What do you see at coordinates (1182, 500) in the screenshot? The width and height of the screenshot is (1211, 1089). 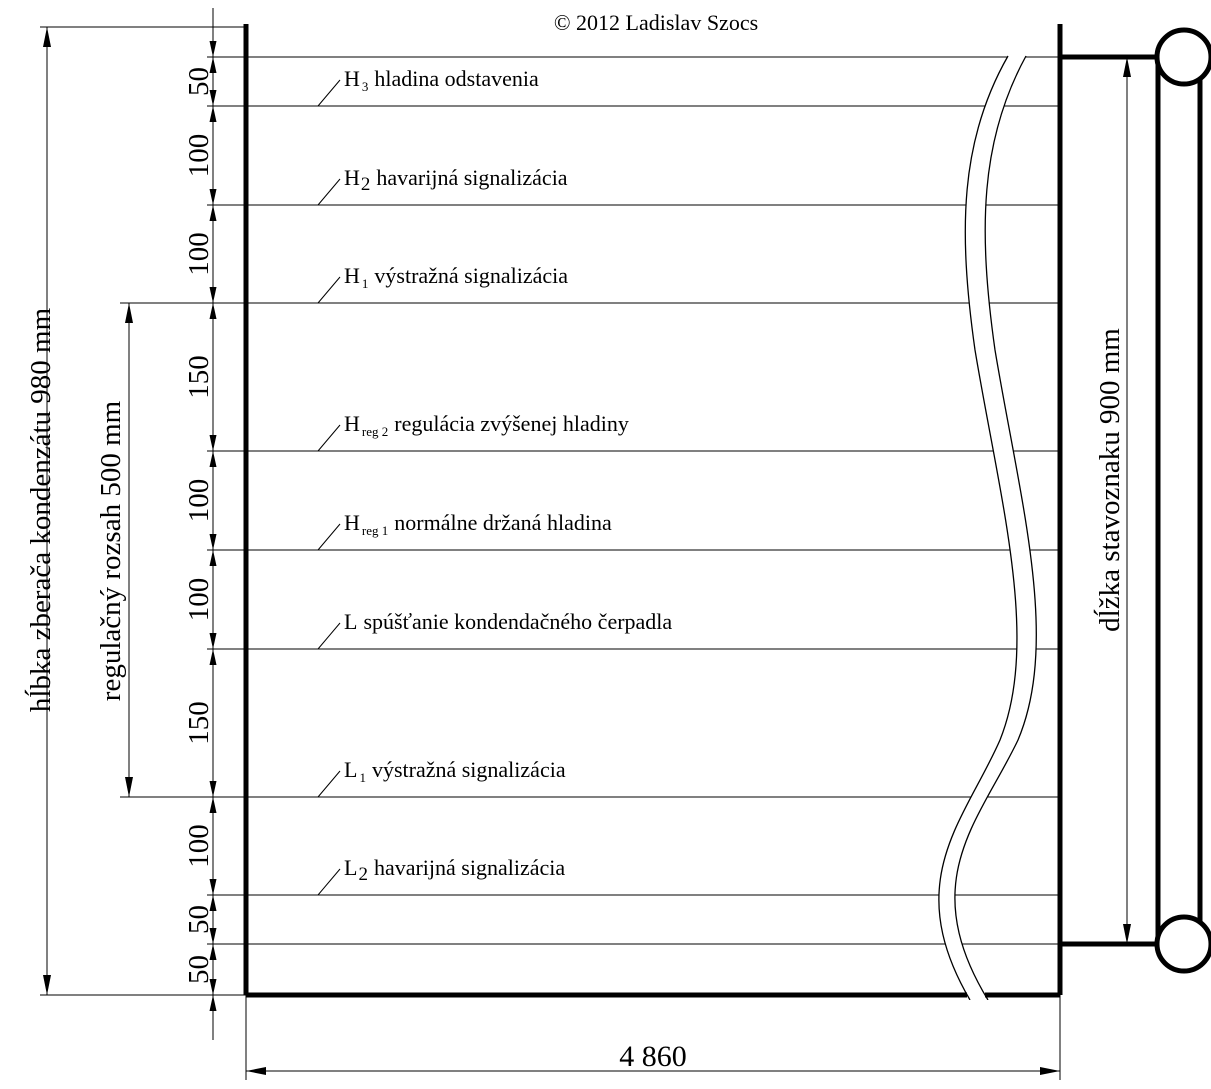 I see `level-gauge` at bounding box center [1182, 500].